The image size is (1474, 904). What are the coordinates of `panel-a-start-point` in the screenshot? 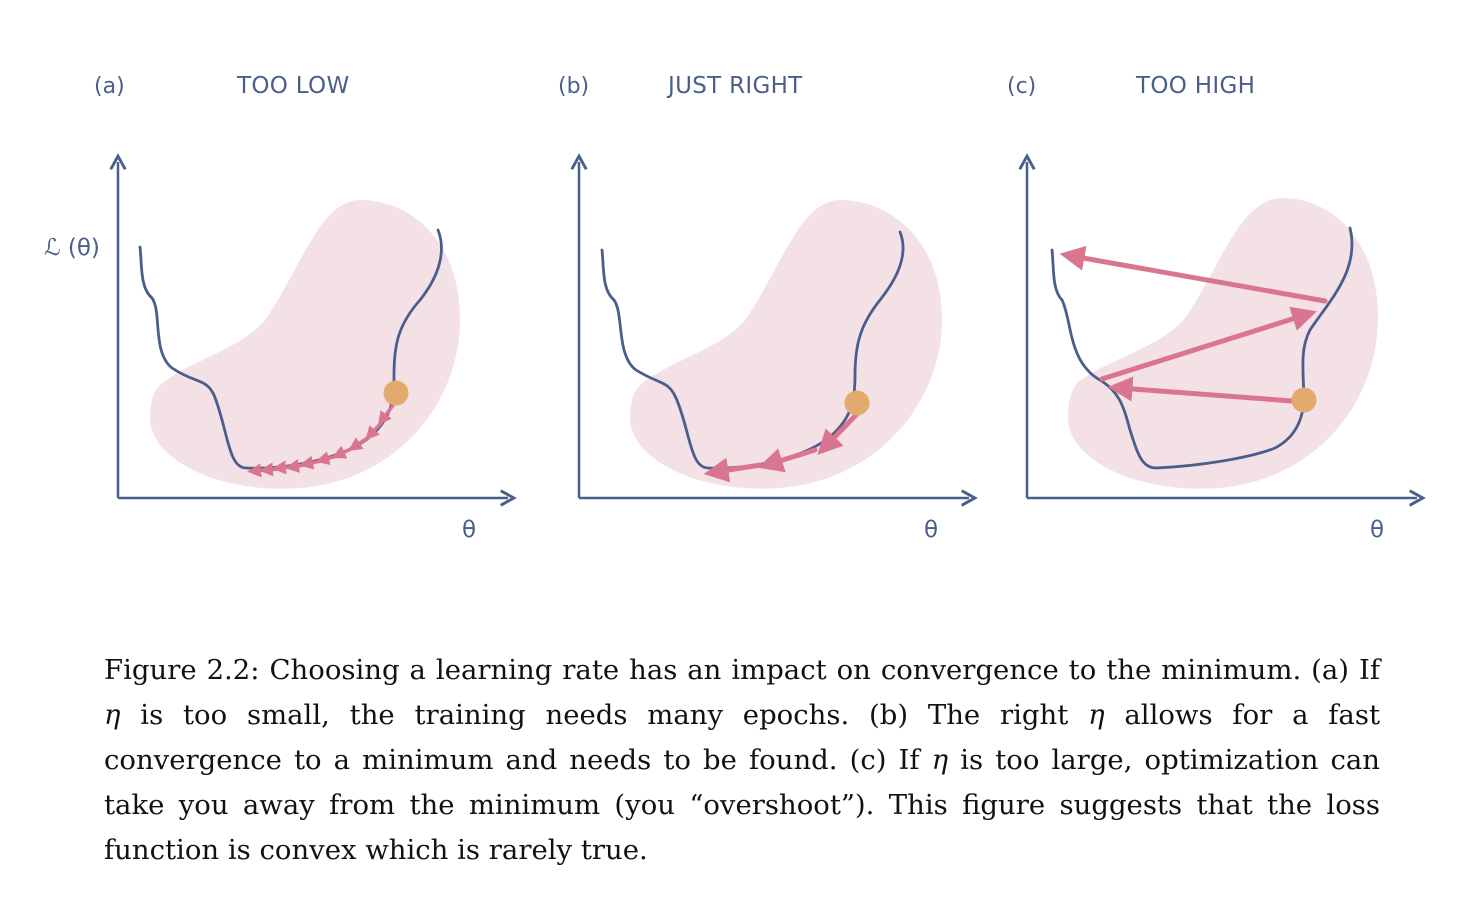 It's located at (396, 393).